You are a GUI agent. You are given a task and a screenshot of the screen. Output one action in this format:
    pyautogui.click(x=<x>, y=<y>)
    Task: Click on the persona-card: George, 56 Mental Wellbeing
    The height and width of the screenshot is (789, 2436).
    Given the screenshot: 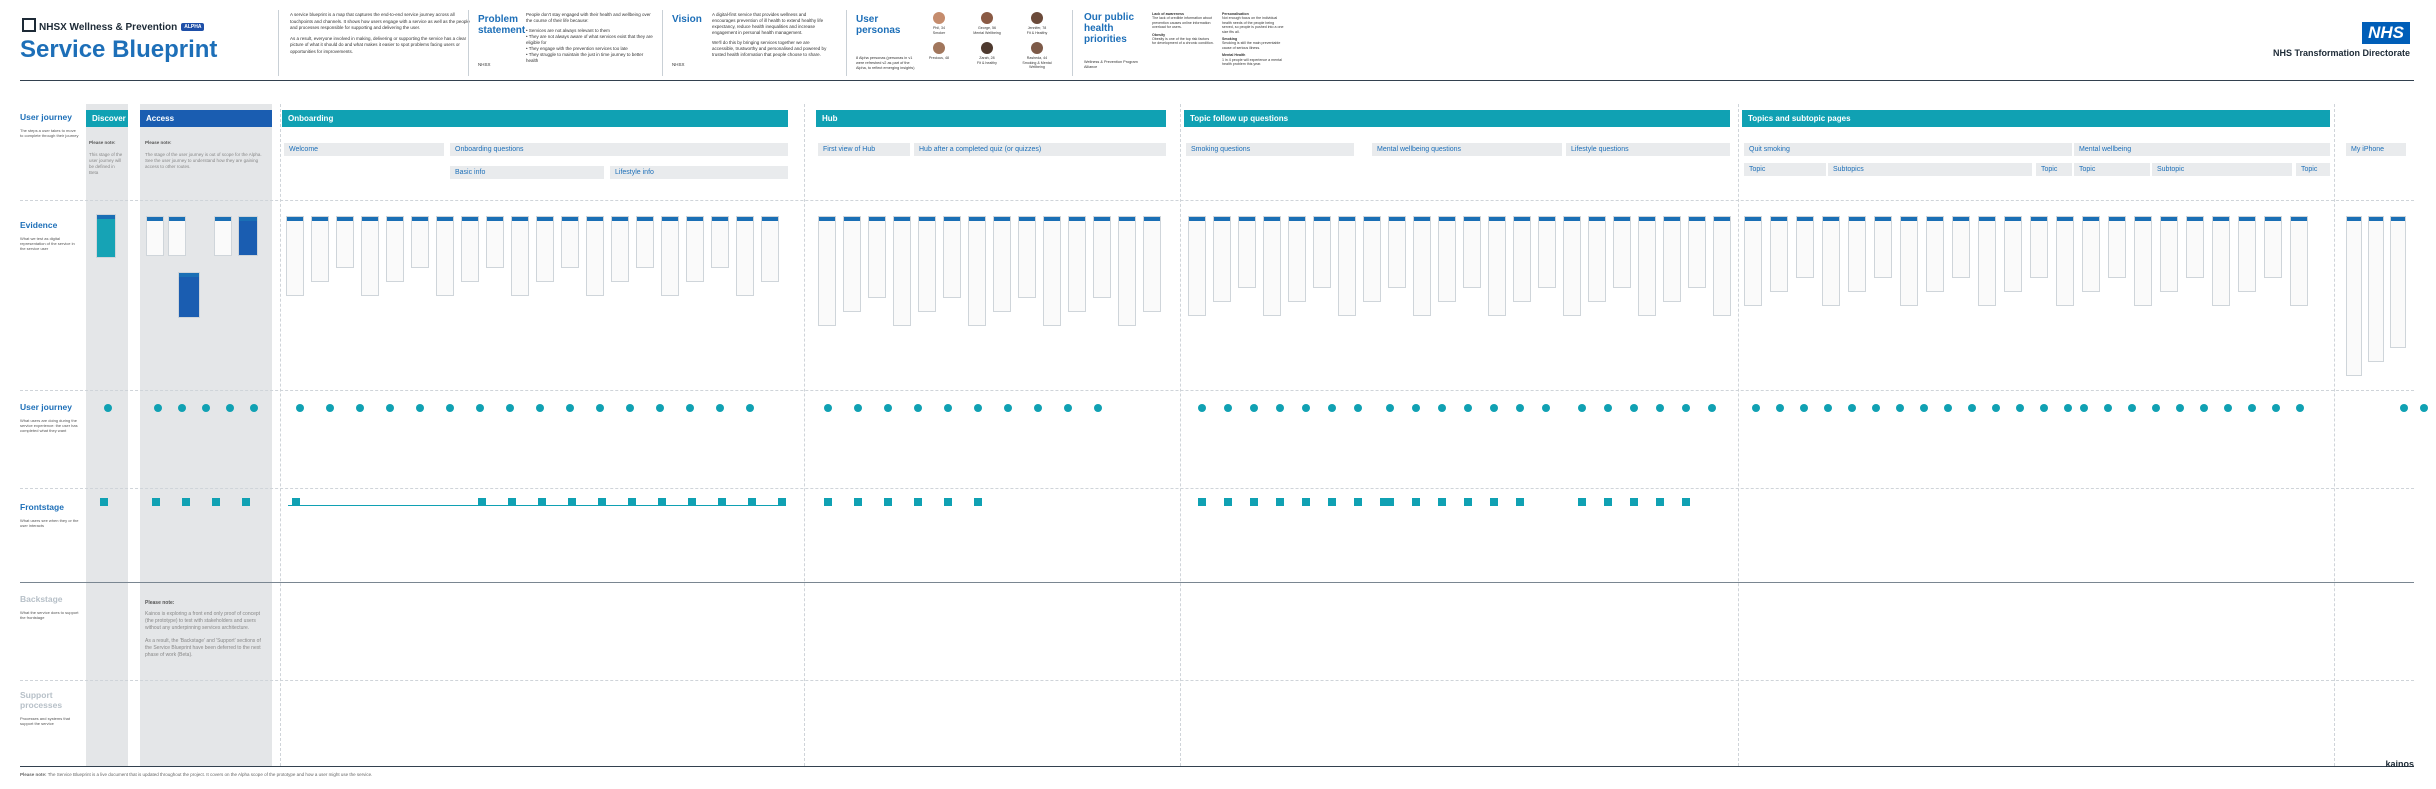 What is the action you would take?
    pyautogui.click(x=987, y=23)
    